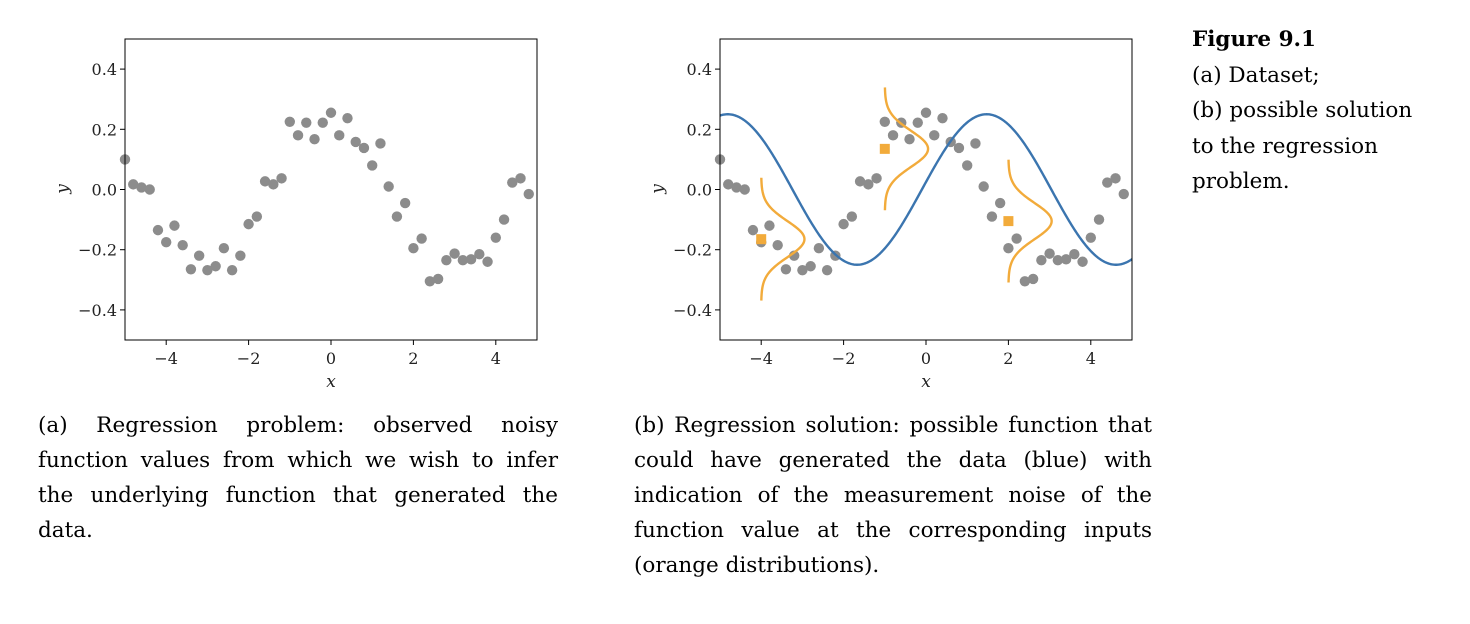  Describe the element at coordinates (1241, 181) in the screenshot. I see `figure-line-4: problem.` at that location.